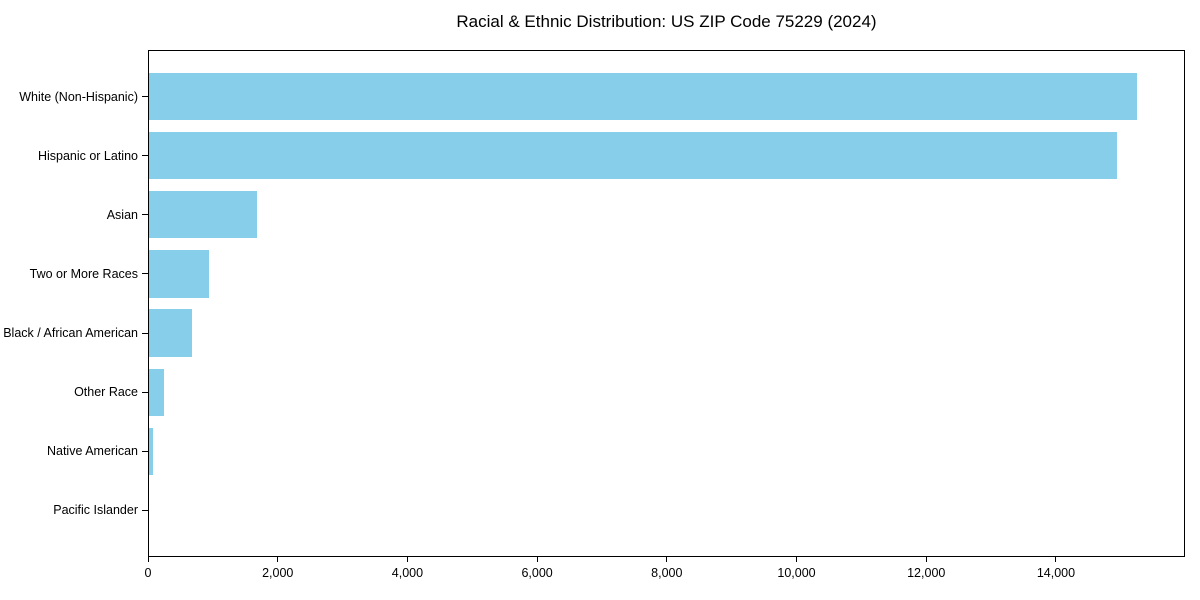 The image size is (1200, 600). I want to click on y-axis-label: Two or More Races, so click(83, 273).